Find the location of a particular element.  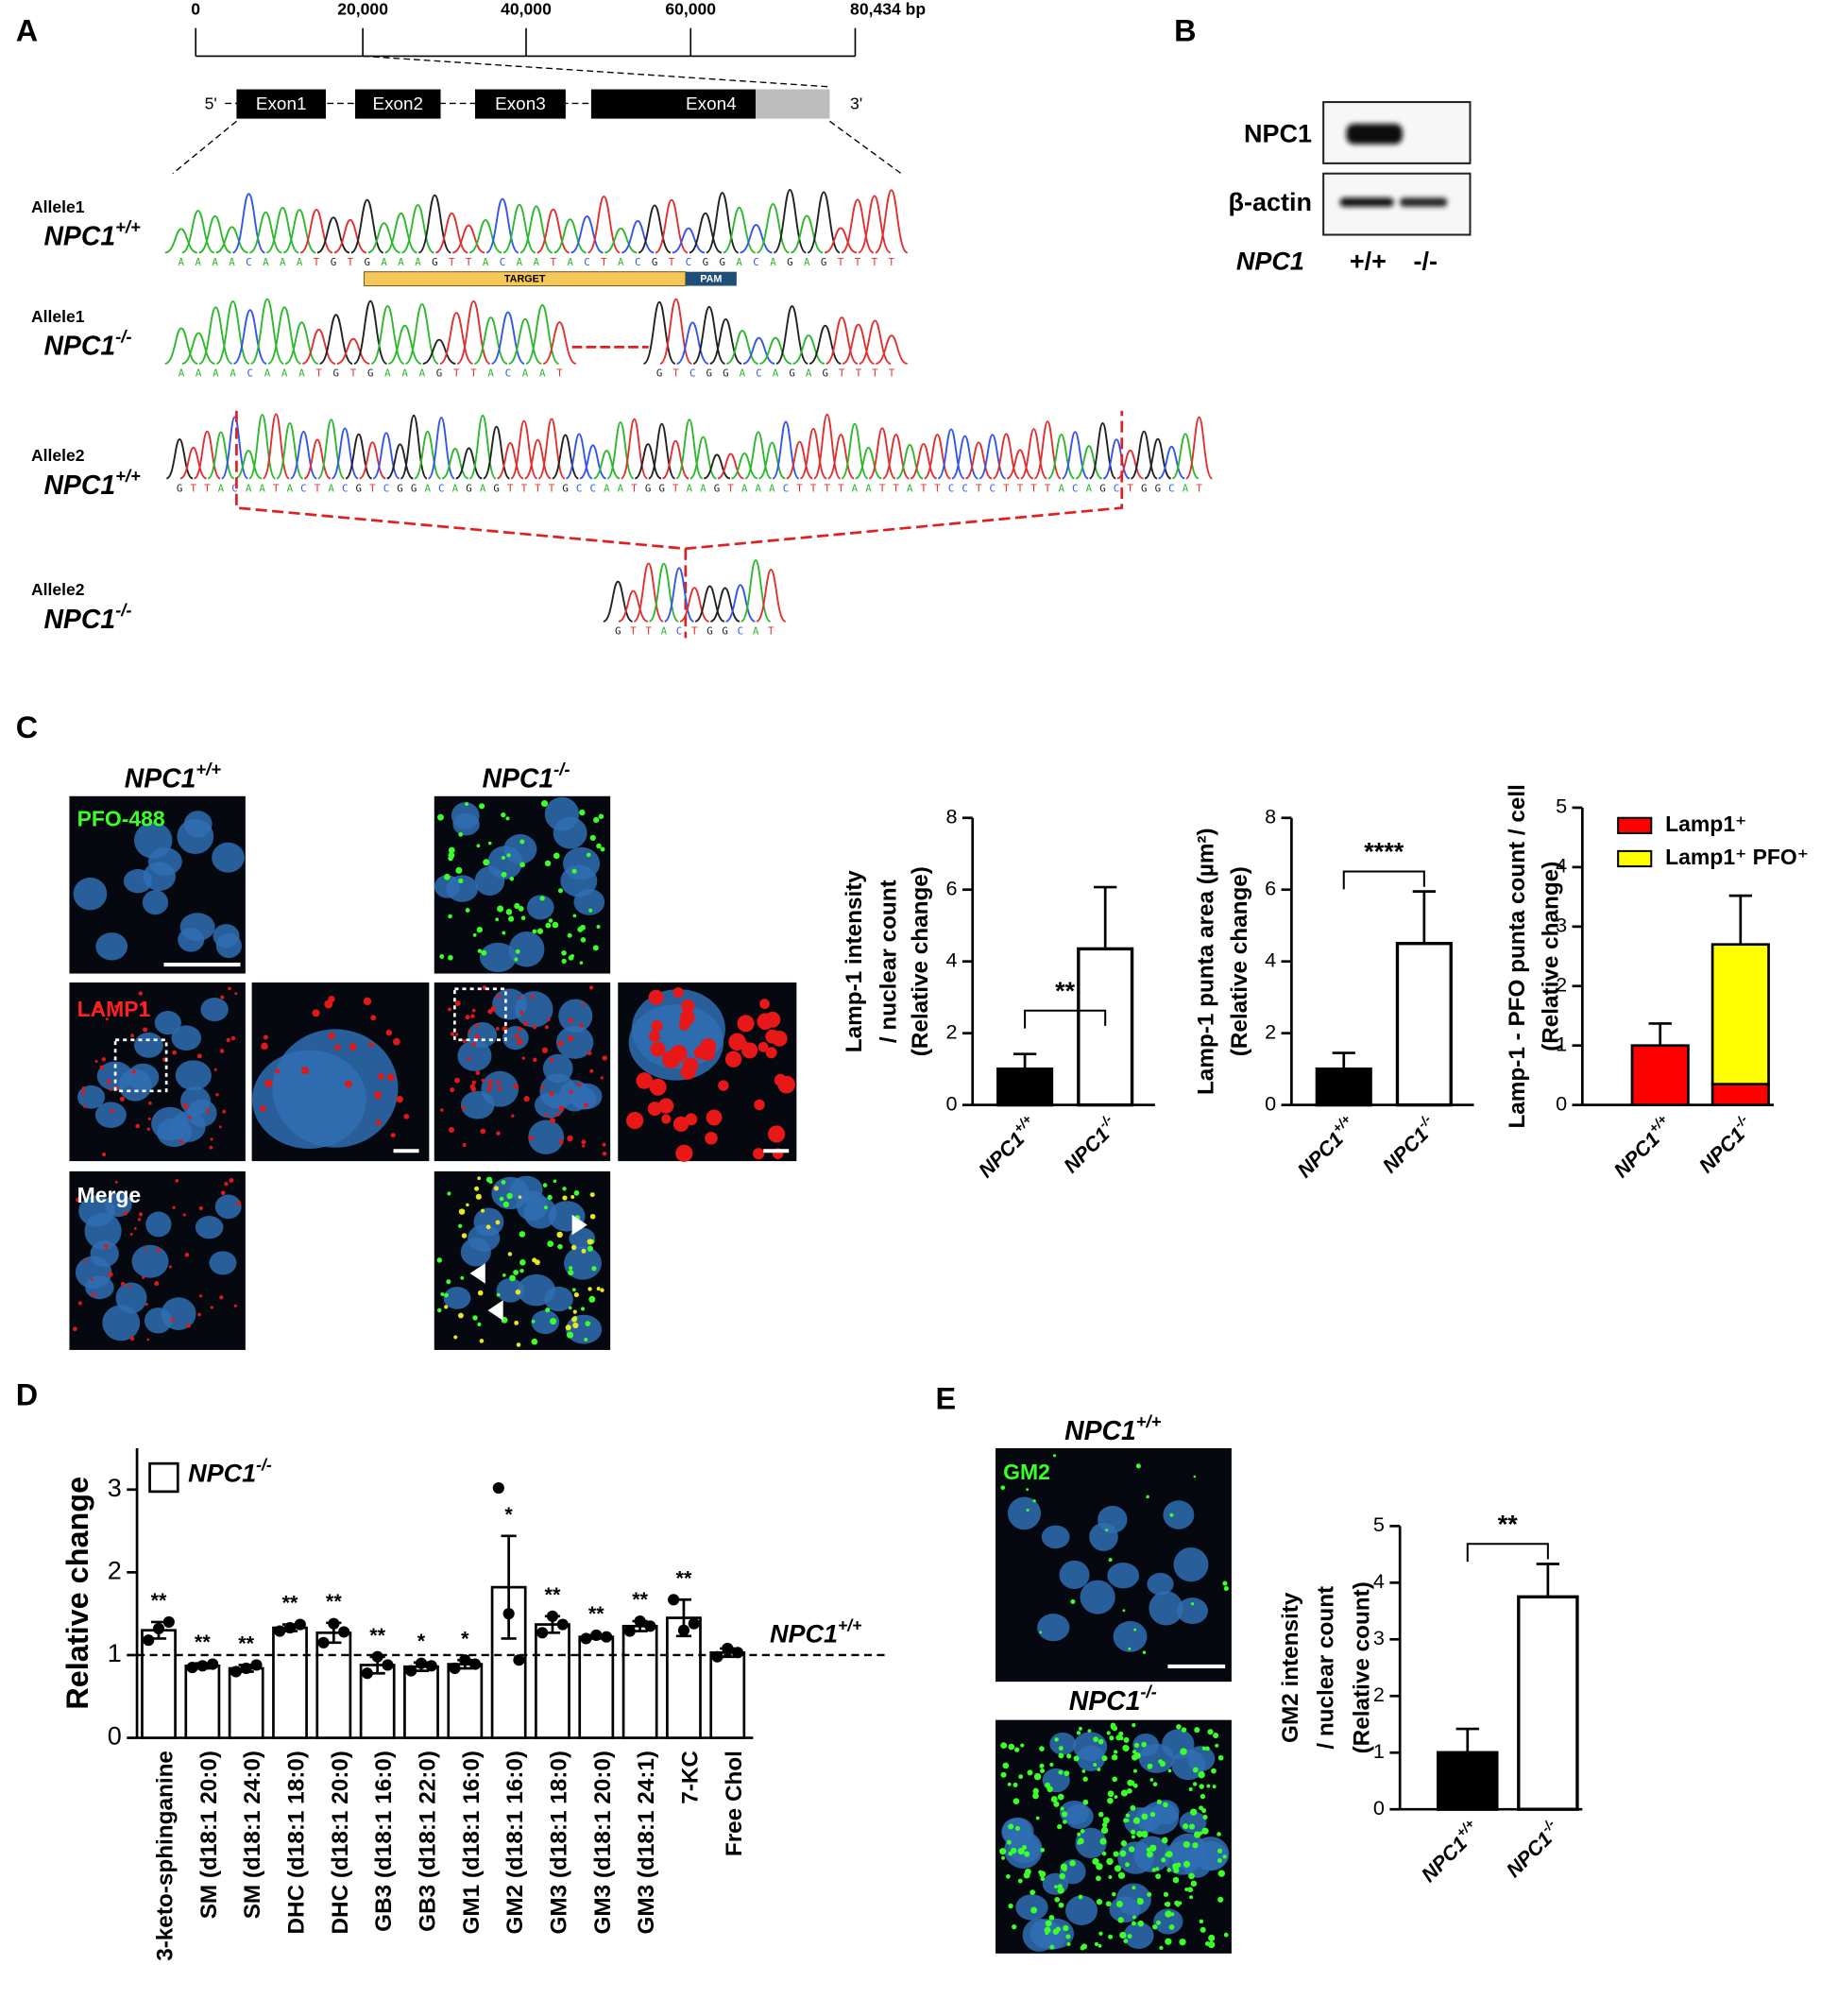

y-tick-label: 2 is located at coordinates (115, 1571).